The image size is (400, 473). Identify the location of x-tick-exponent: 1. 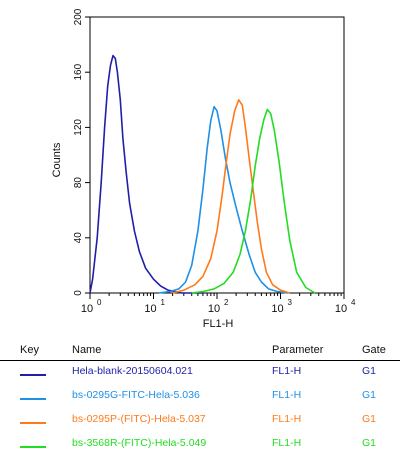
(163, 302).